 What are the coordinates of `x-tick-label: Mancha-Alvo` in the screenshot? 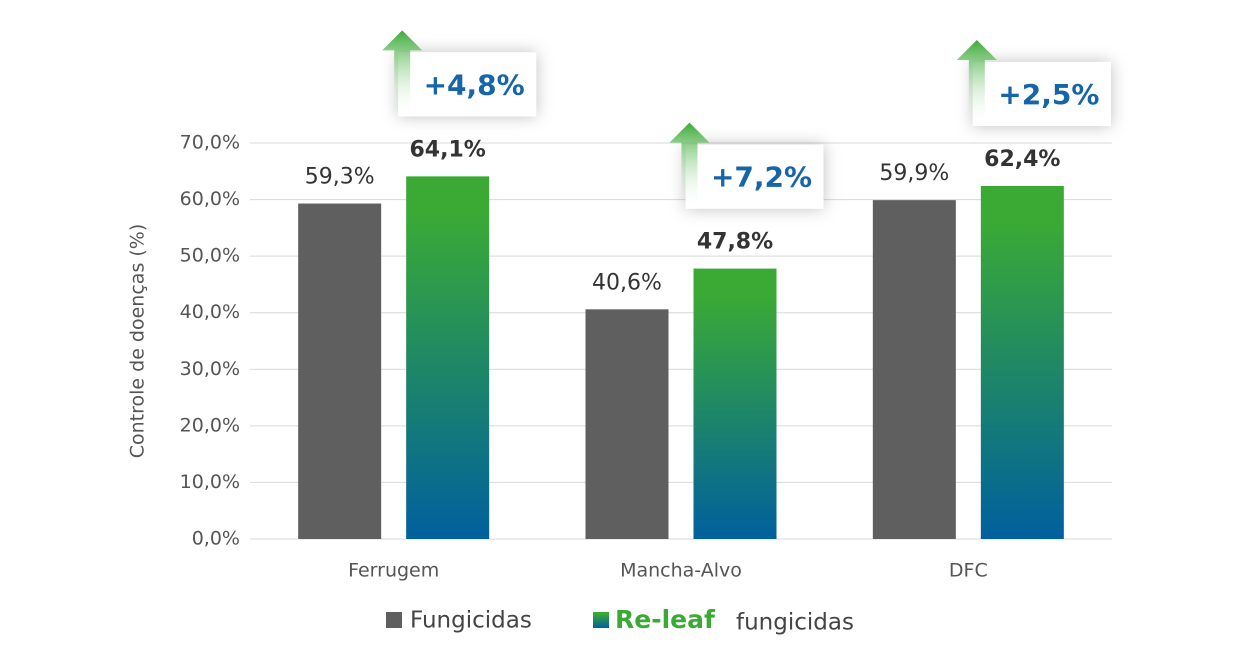 It's located at (681, 571).